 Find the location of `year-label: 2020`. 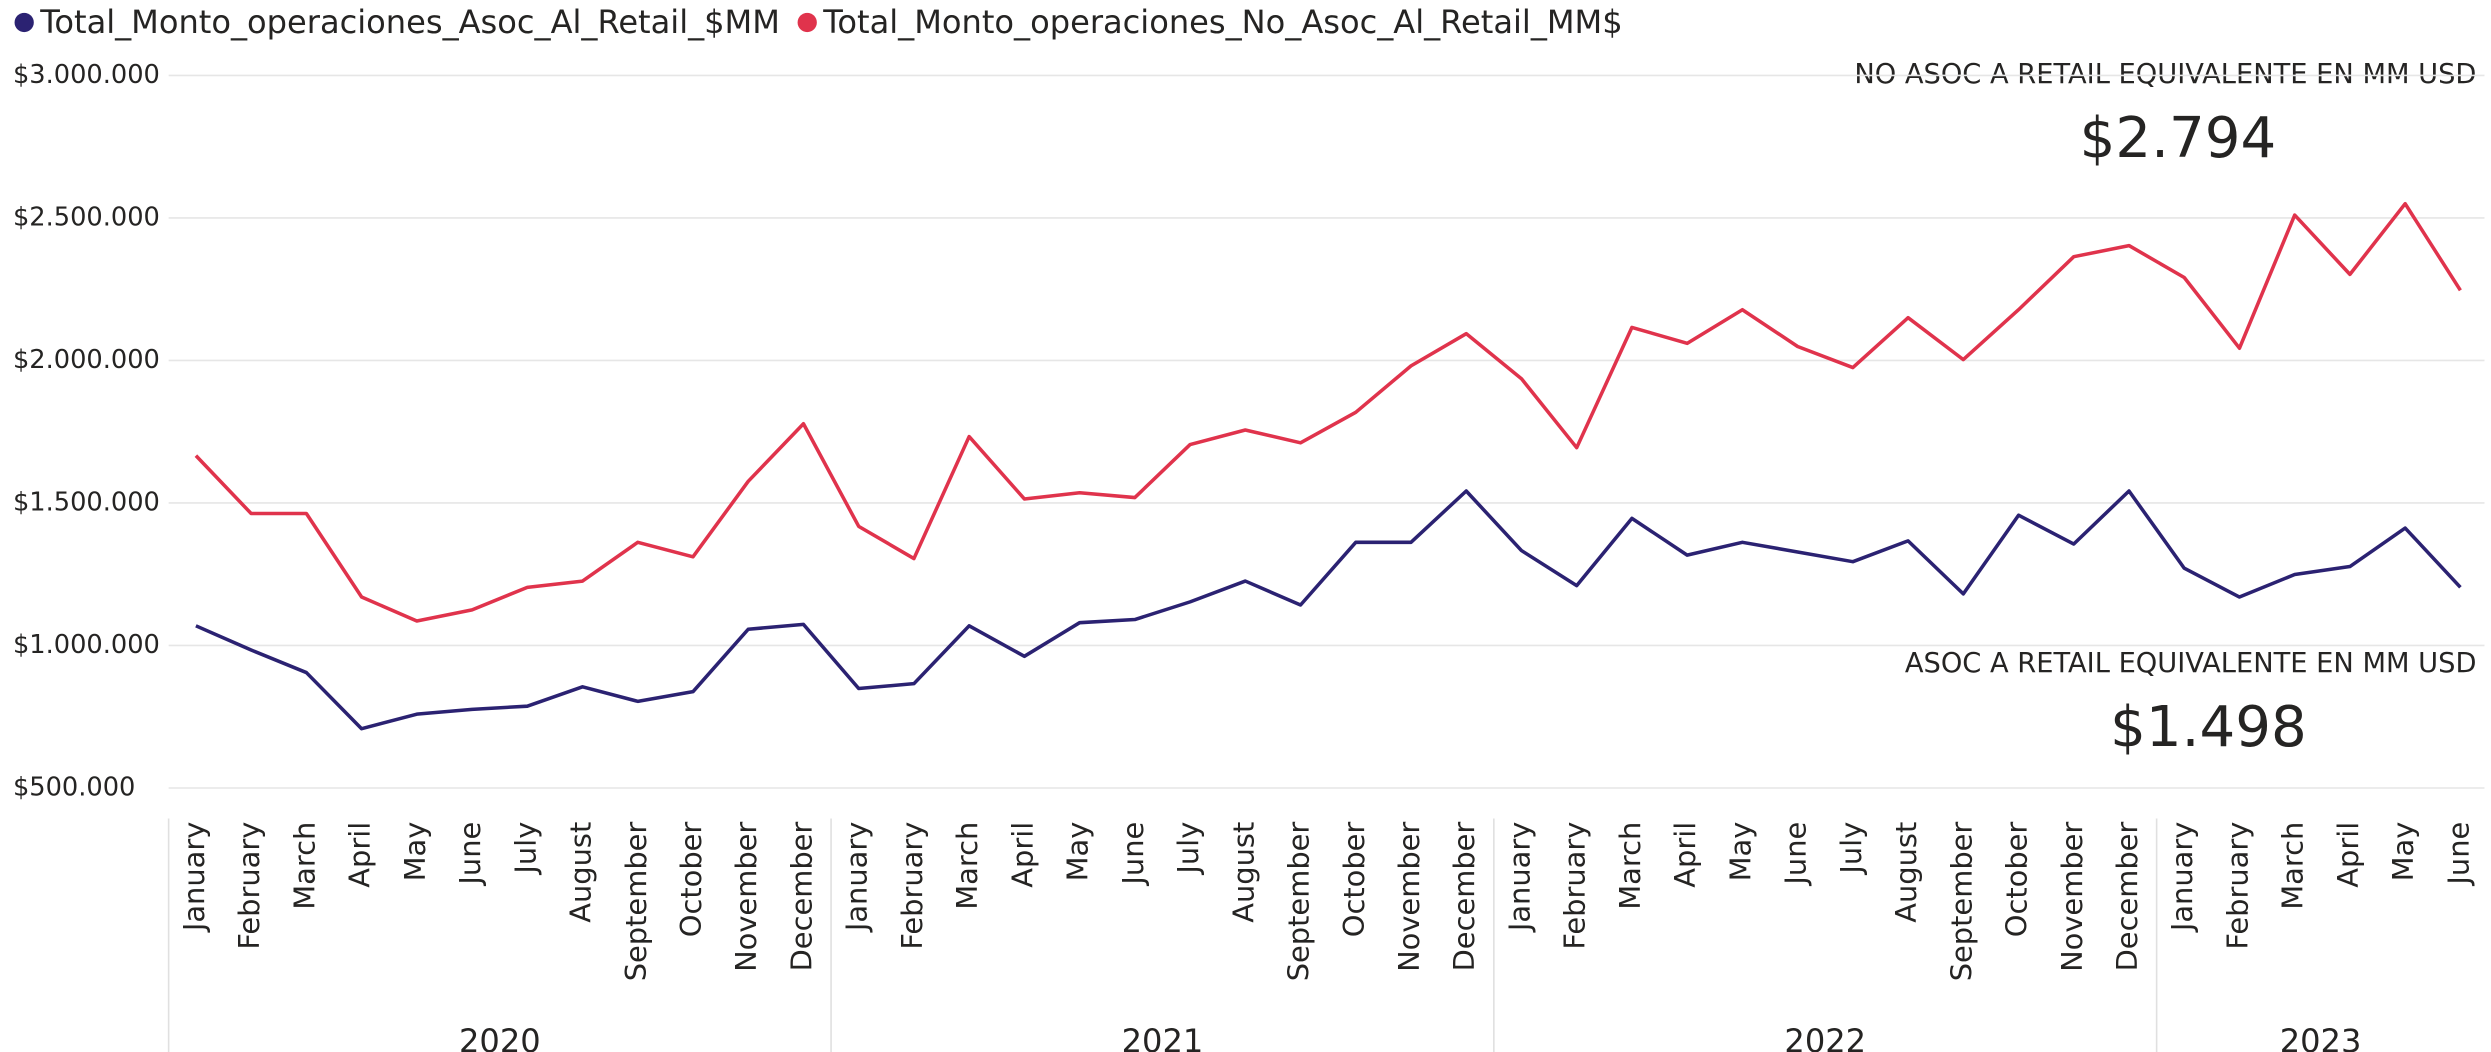

year-label: 2020 is located at coordinates (500, 1037).